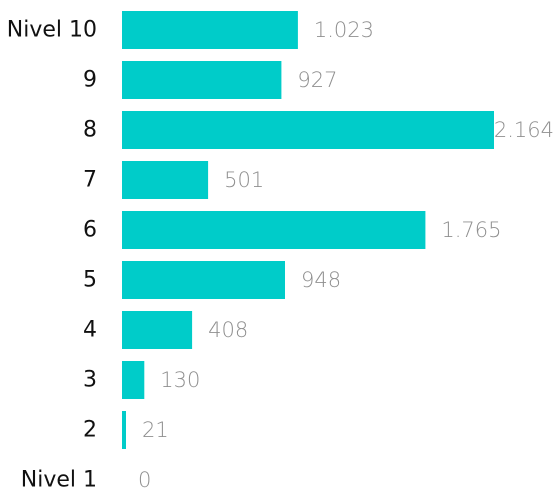 The height and width of the screenshot is (493, 556). Describe the element at coordinates (90, 430) in the screenshot. I see `category-label: 2` at that location.